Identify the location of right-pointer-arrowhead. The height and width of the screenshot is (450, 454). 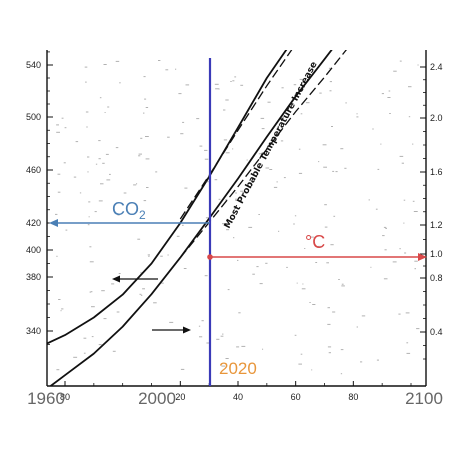
(187, 330).